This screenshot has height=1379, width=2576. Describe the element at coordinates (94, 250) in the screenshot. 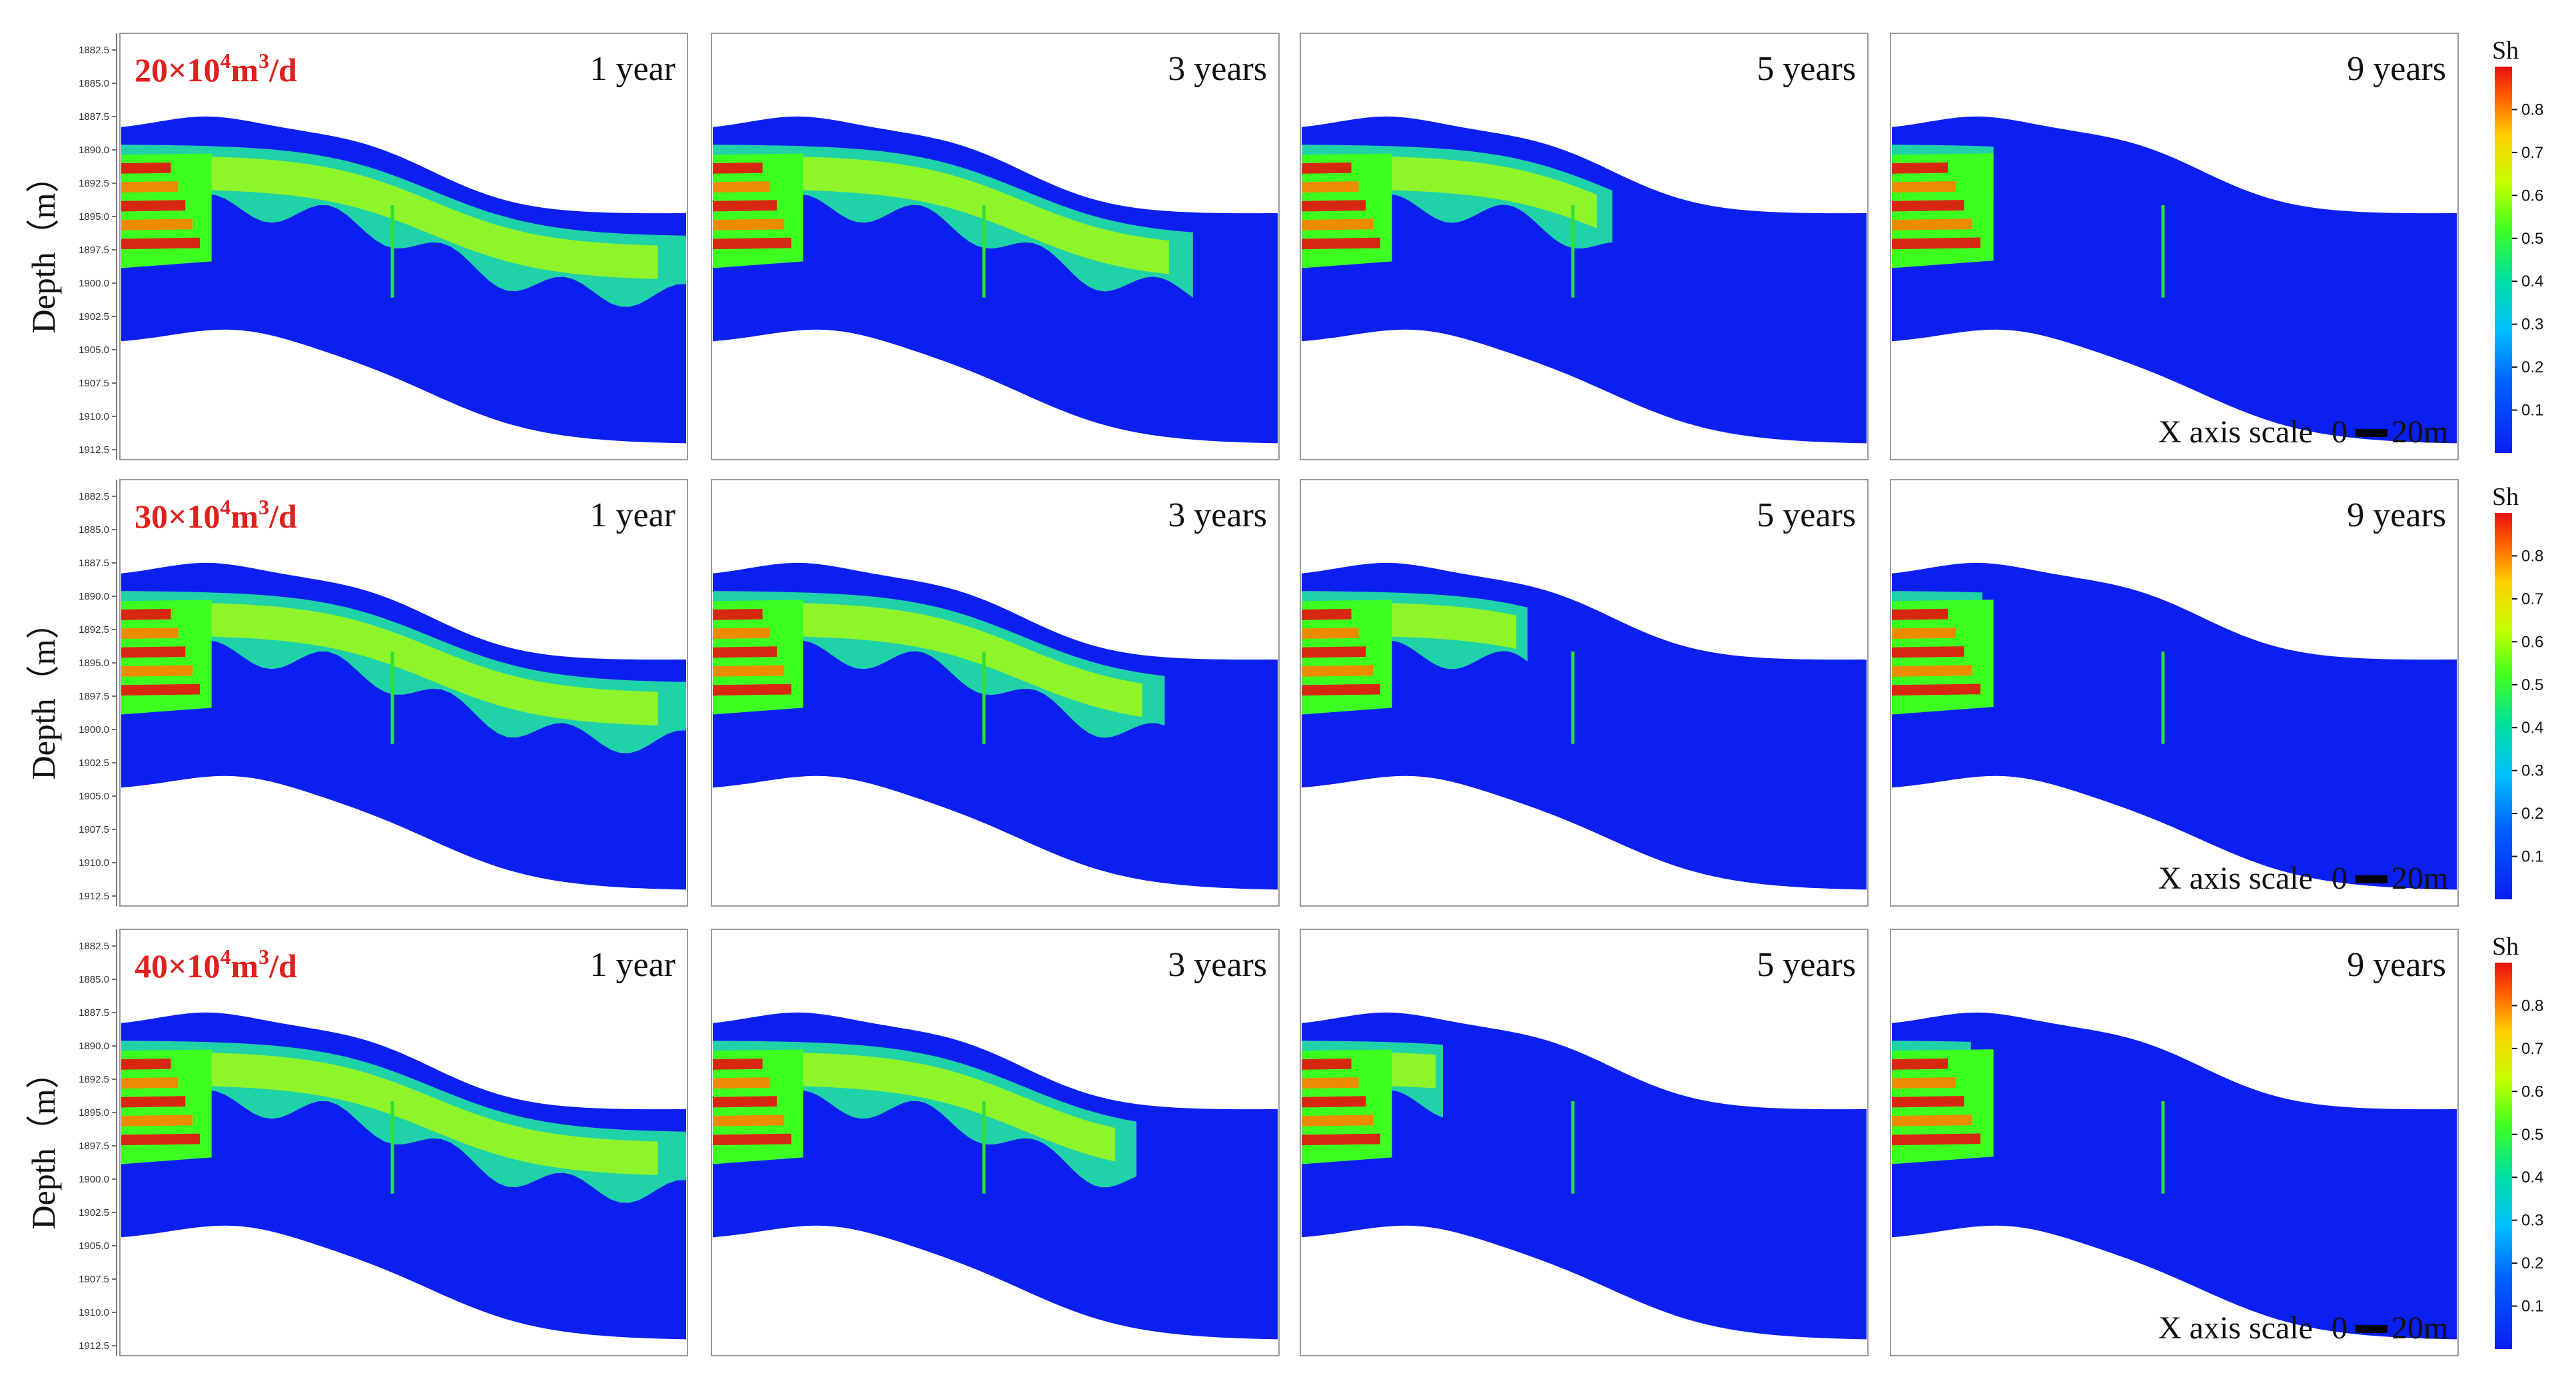

I see `depth-tick-label: 1897.5` at that location.